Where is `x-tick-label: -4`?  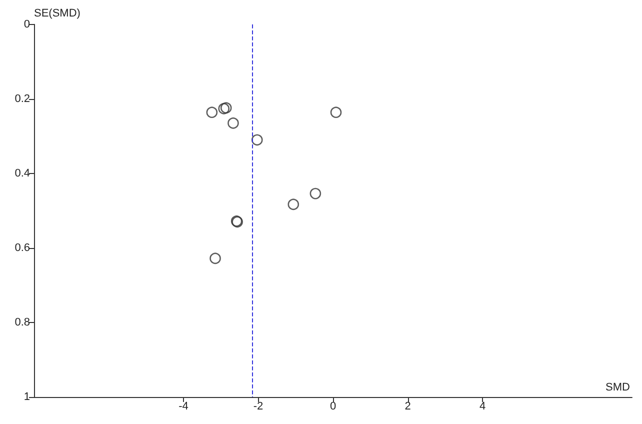 x-tick-label: -4 is located at coordinates (183, 406).